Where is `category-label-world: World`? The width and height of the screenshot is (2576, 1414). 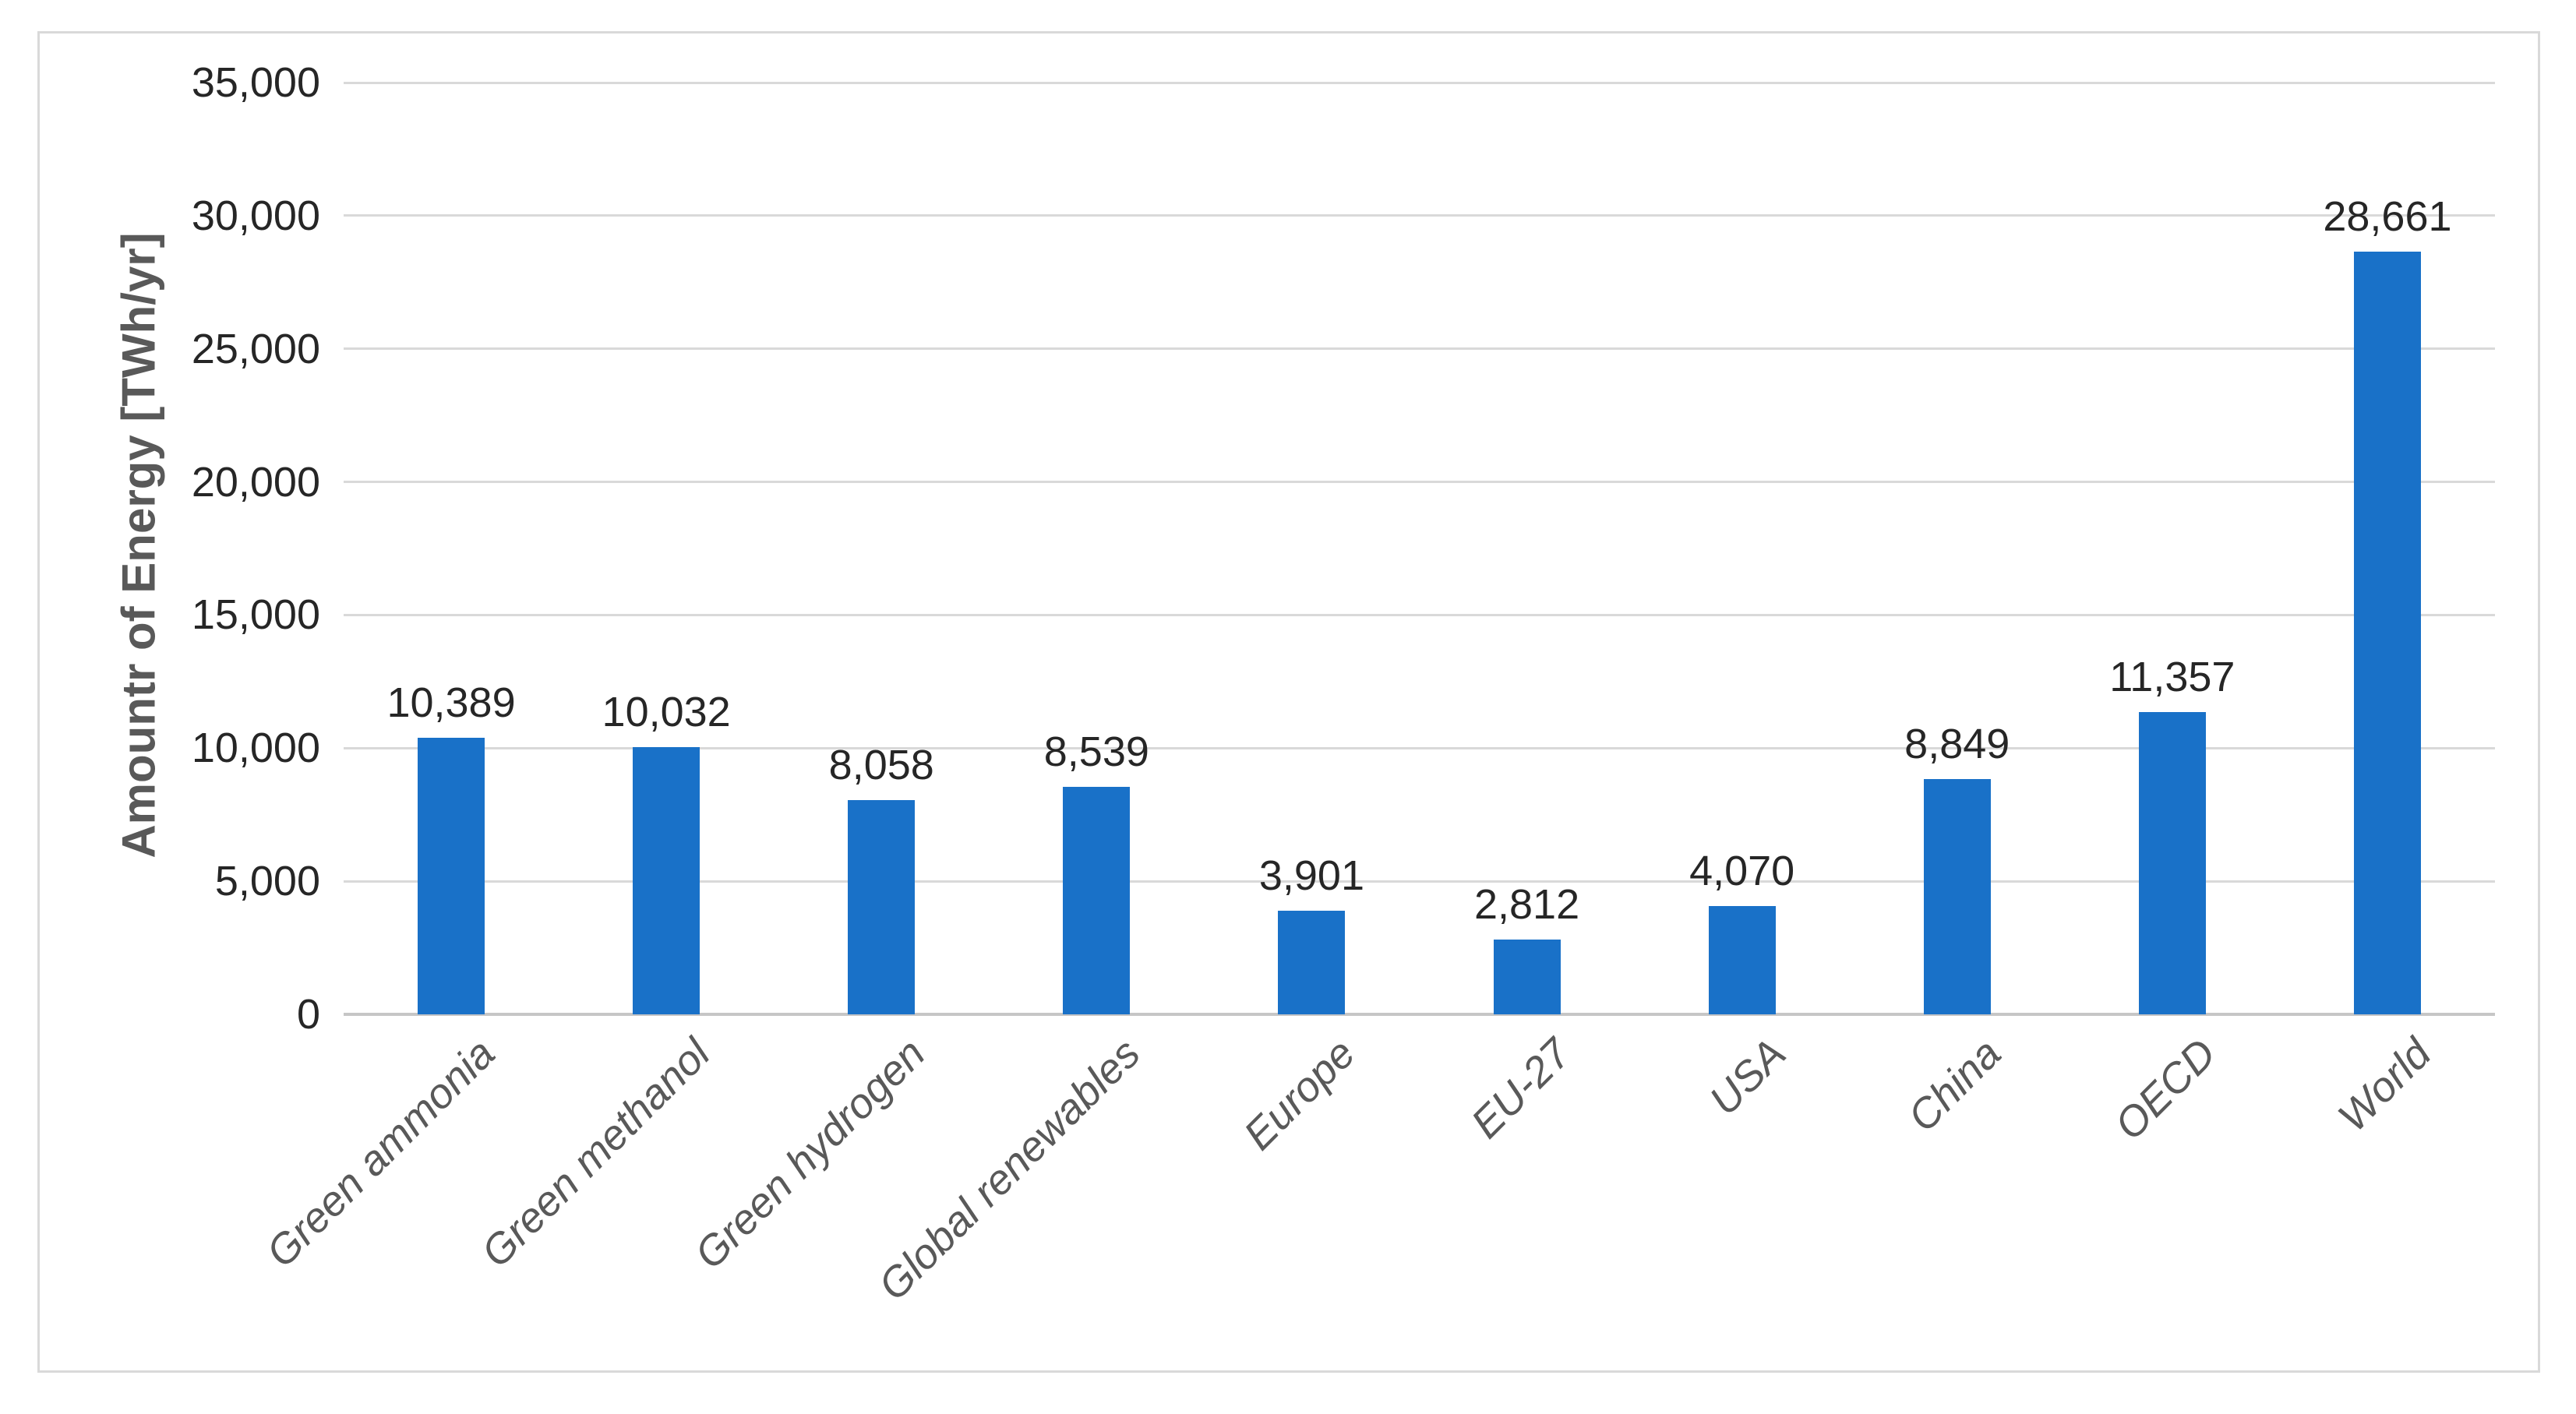 category-label-world: World is located at coordinates (2384, 1085).